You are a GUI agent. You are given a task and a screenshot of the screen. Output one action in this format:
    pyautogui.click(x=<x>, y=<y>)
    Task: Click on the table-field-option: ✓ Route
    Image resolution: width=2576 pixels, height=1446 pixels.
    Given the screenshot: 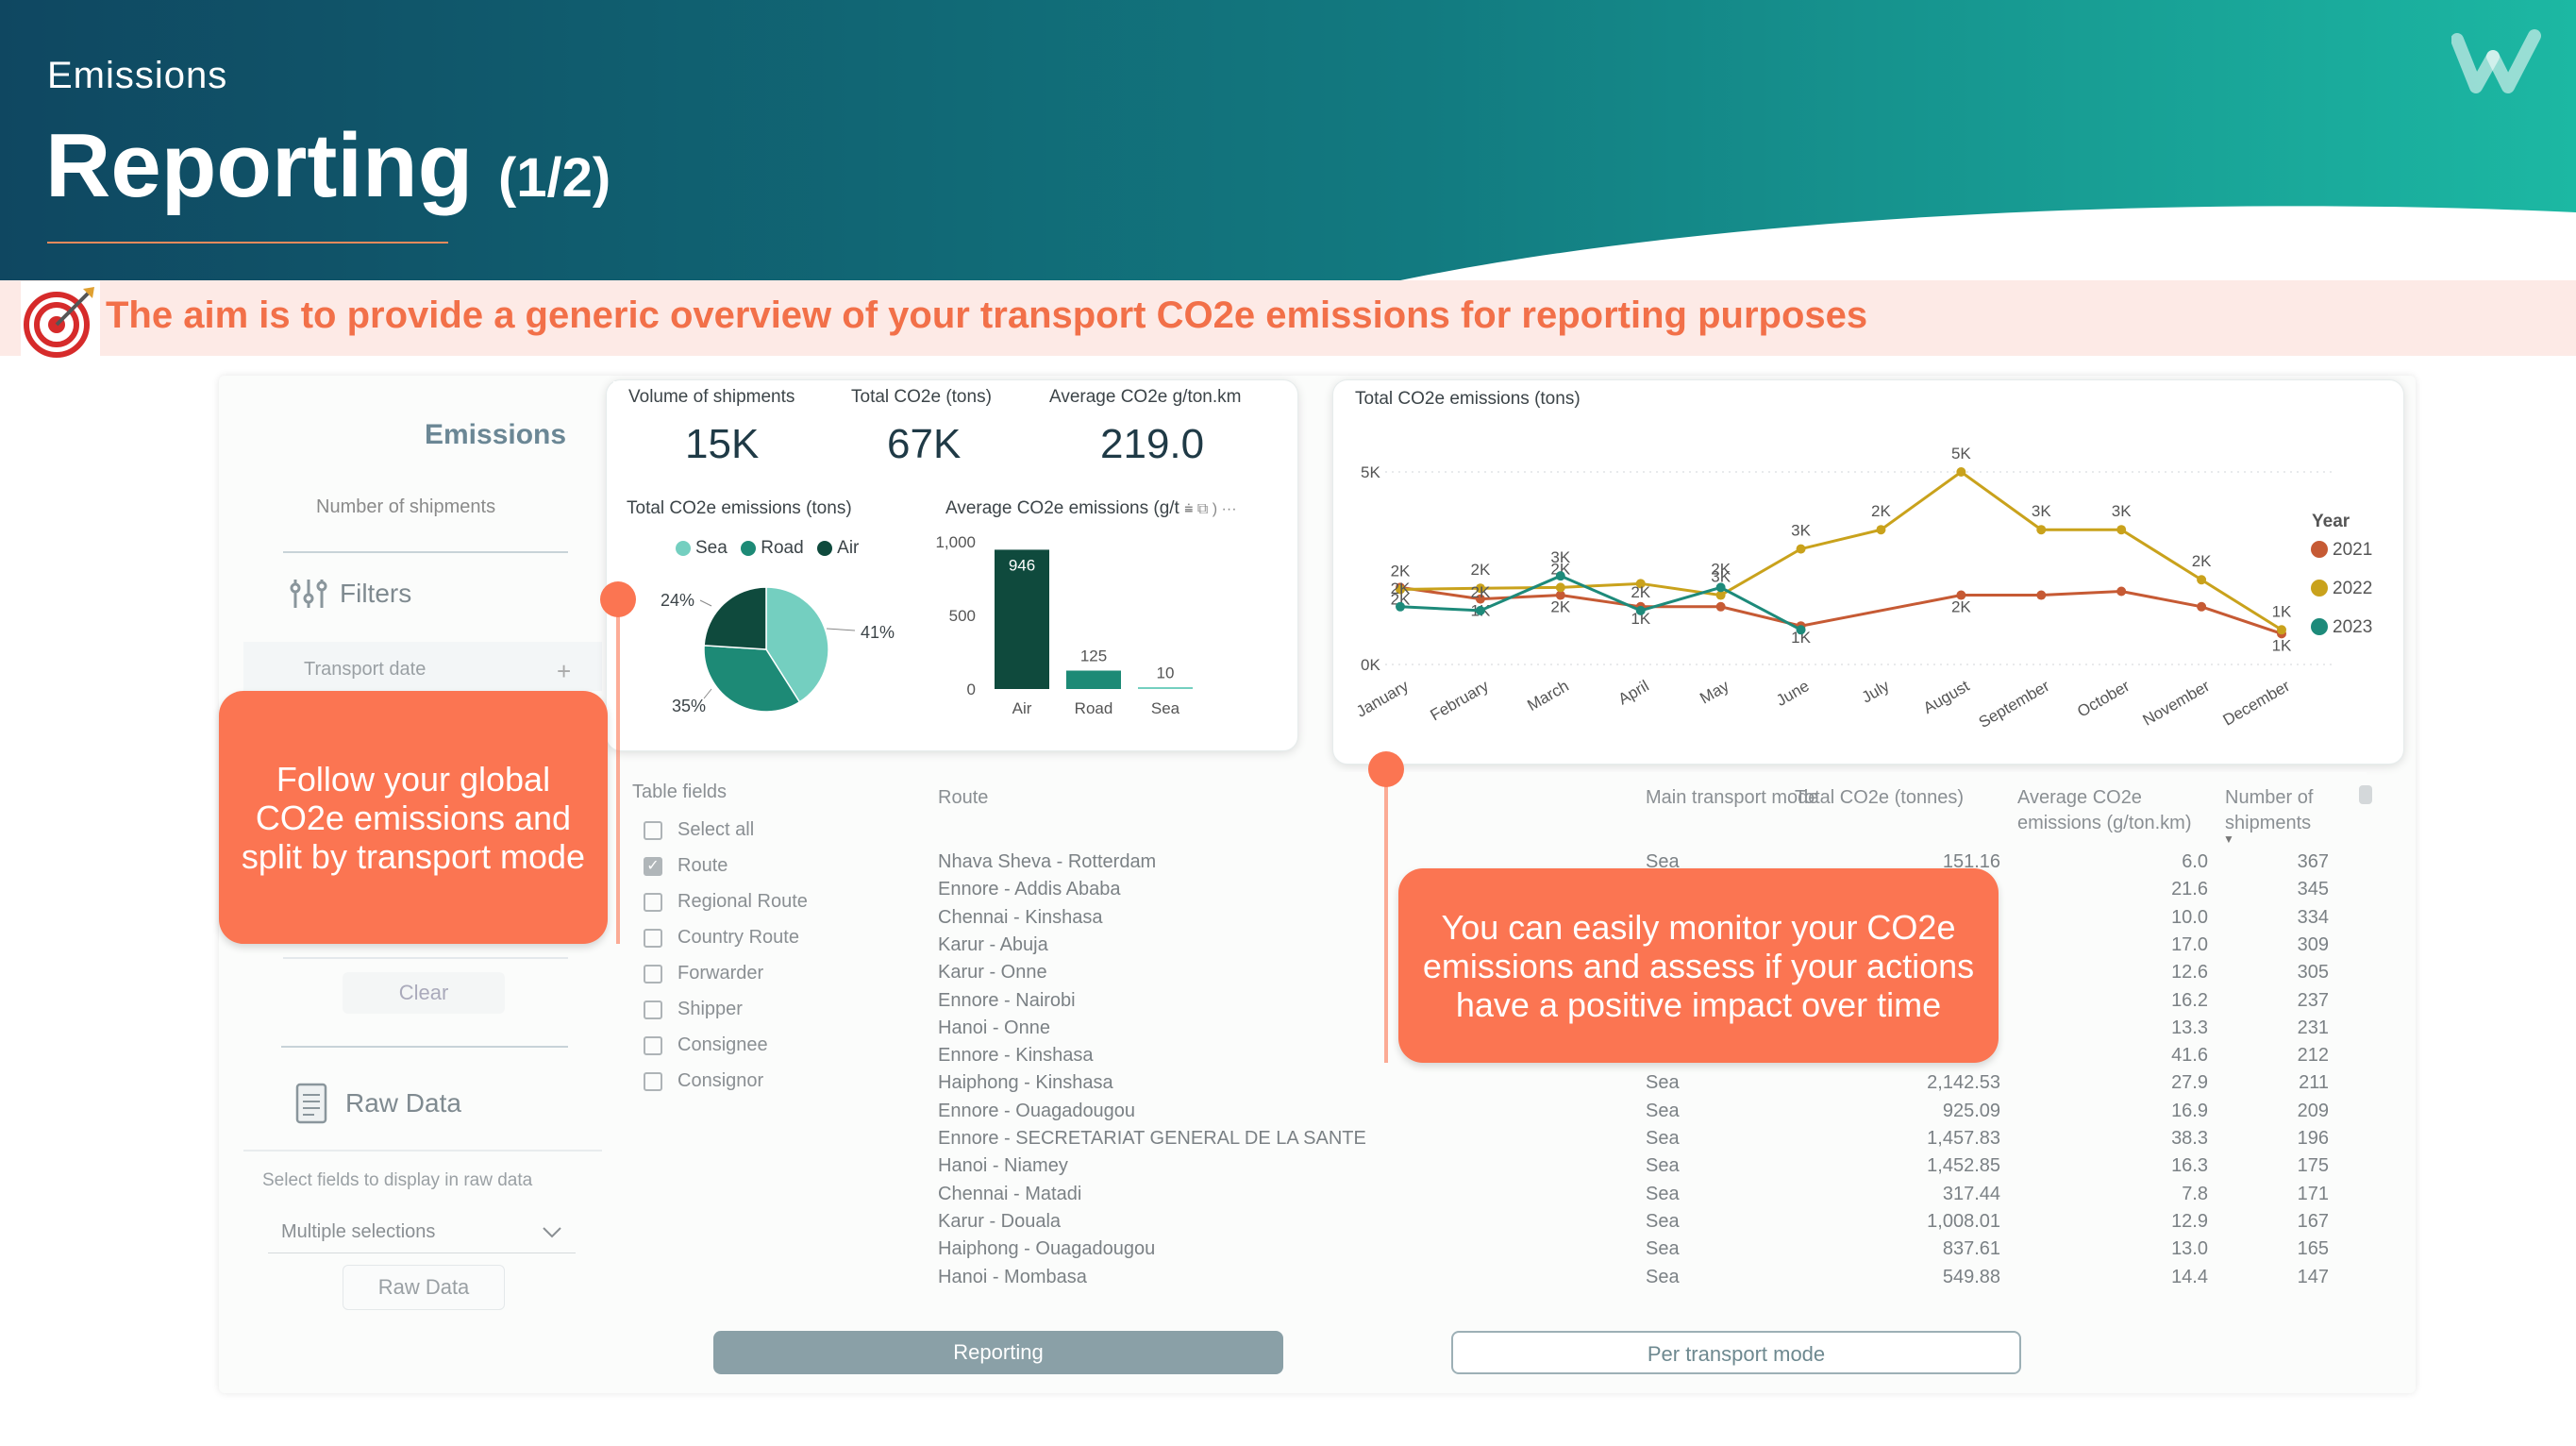 What is the action you would take?
    pyautogui.click(x=686, y=866)
    